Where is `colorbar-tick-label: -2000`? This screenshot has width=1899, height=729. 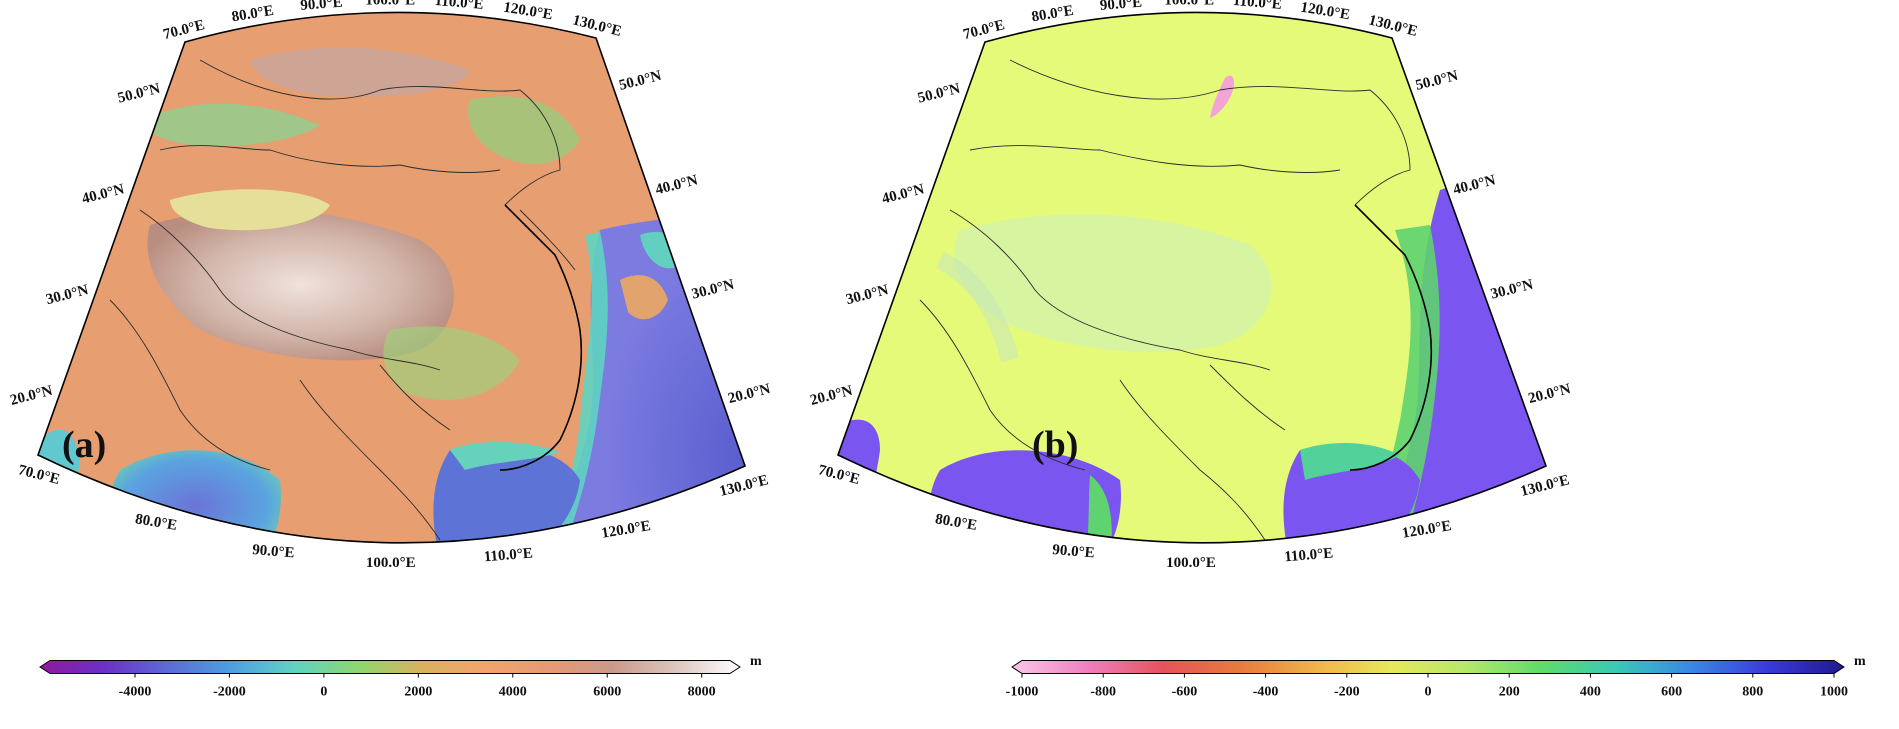
colorbar-tick-label: -2000 is located at coordinates (229, 692).